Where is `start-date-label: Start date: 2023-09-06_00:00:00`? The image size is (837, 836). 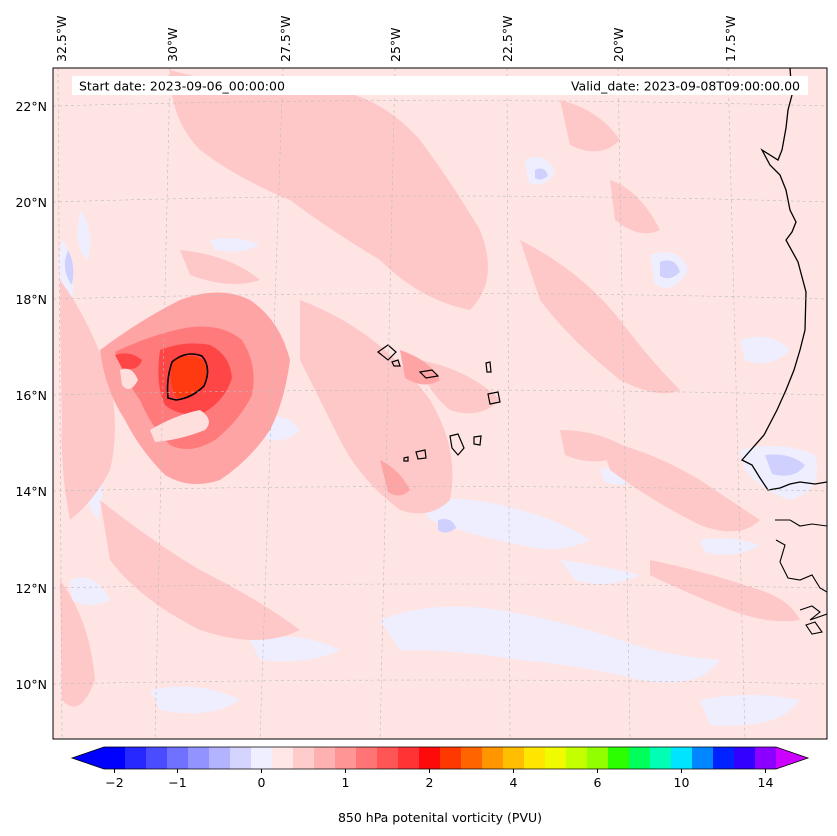
start-date-label: Start date: 2023-09-06_00:00:00 is located at coordinates (182, 86).